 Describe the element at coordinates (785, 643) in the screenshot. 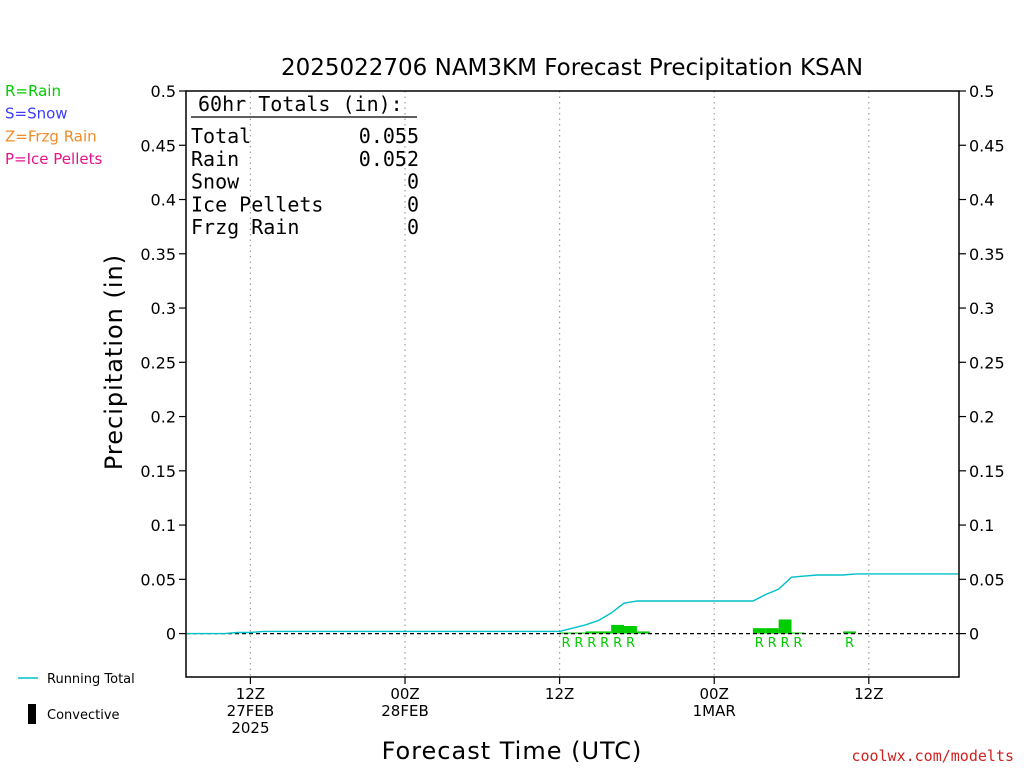

I see `ptype-label-8: R` at that location.